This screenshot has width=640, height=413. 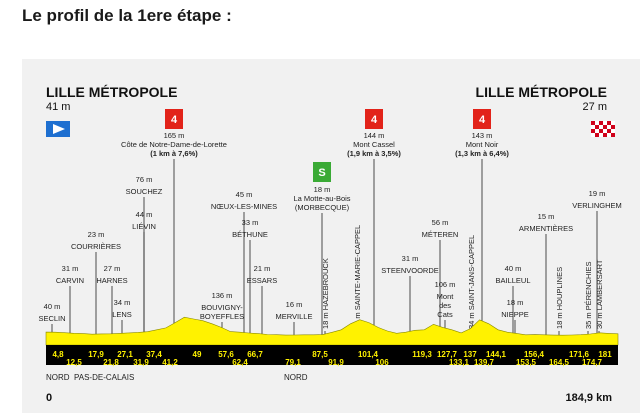 What do you see at coordinates (96, 234) in the screenshot?
I see `place-altitude: 23 m` at bounding box center [96, 234].